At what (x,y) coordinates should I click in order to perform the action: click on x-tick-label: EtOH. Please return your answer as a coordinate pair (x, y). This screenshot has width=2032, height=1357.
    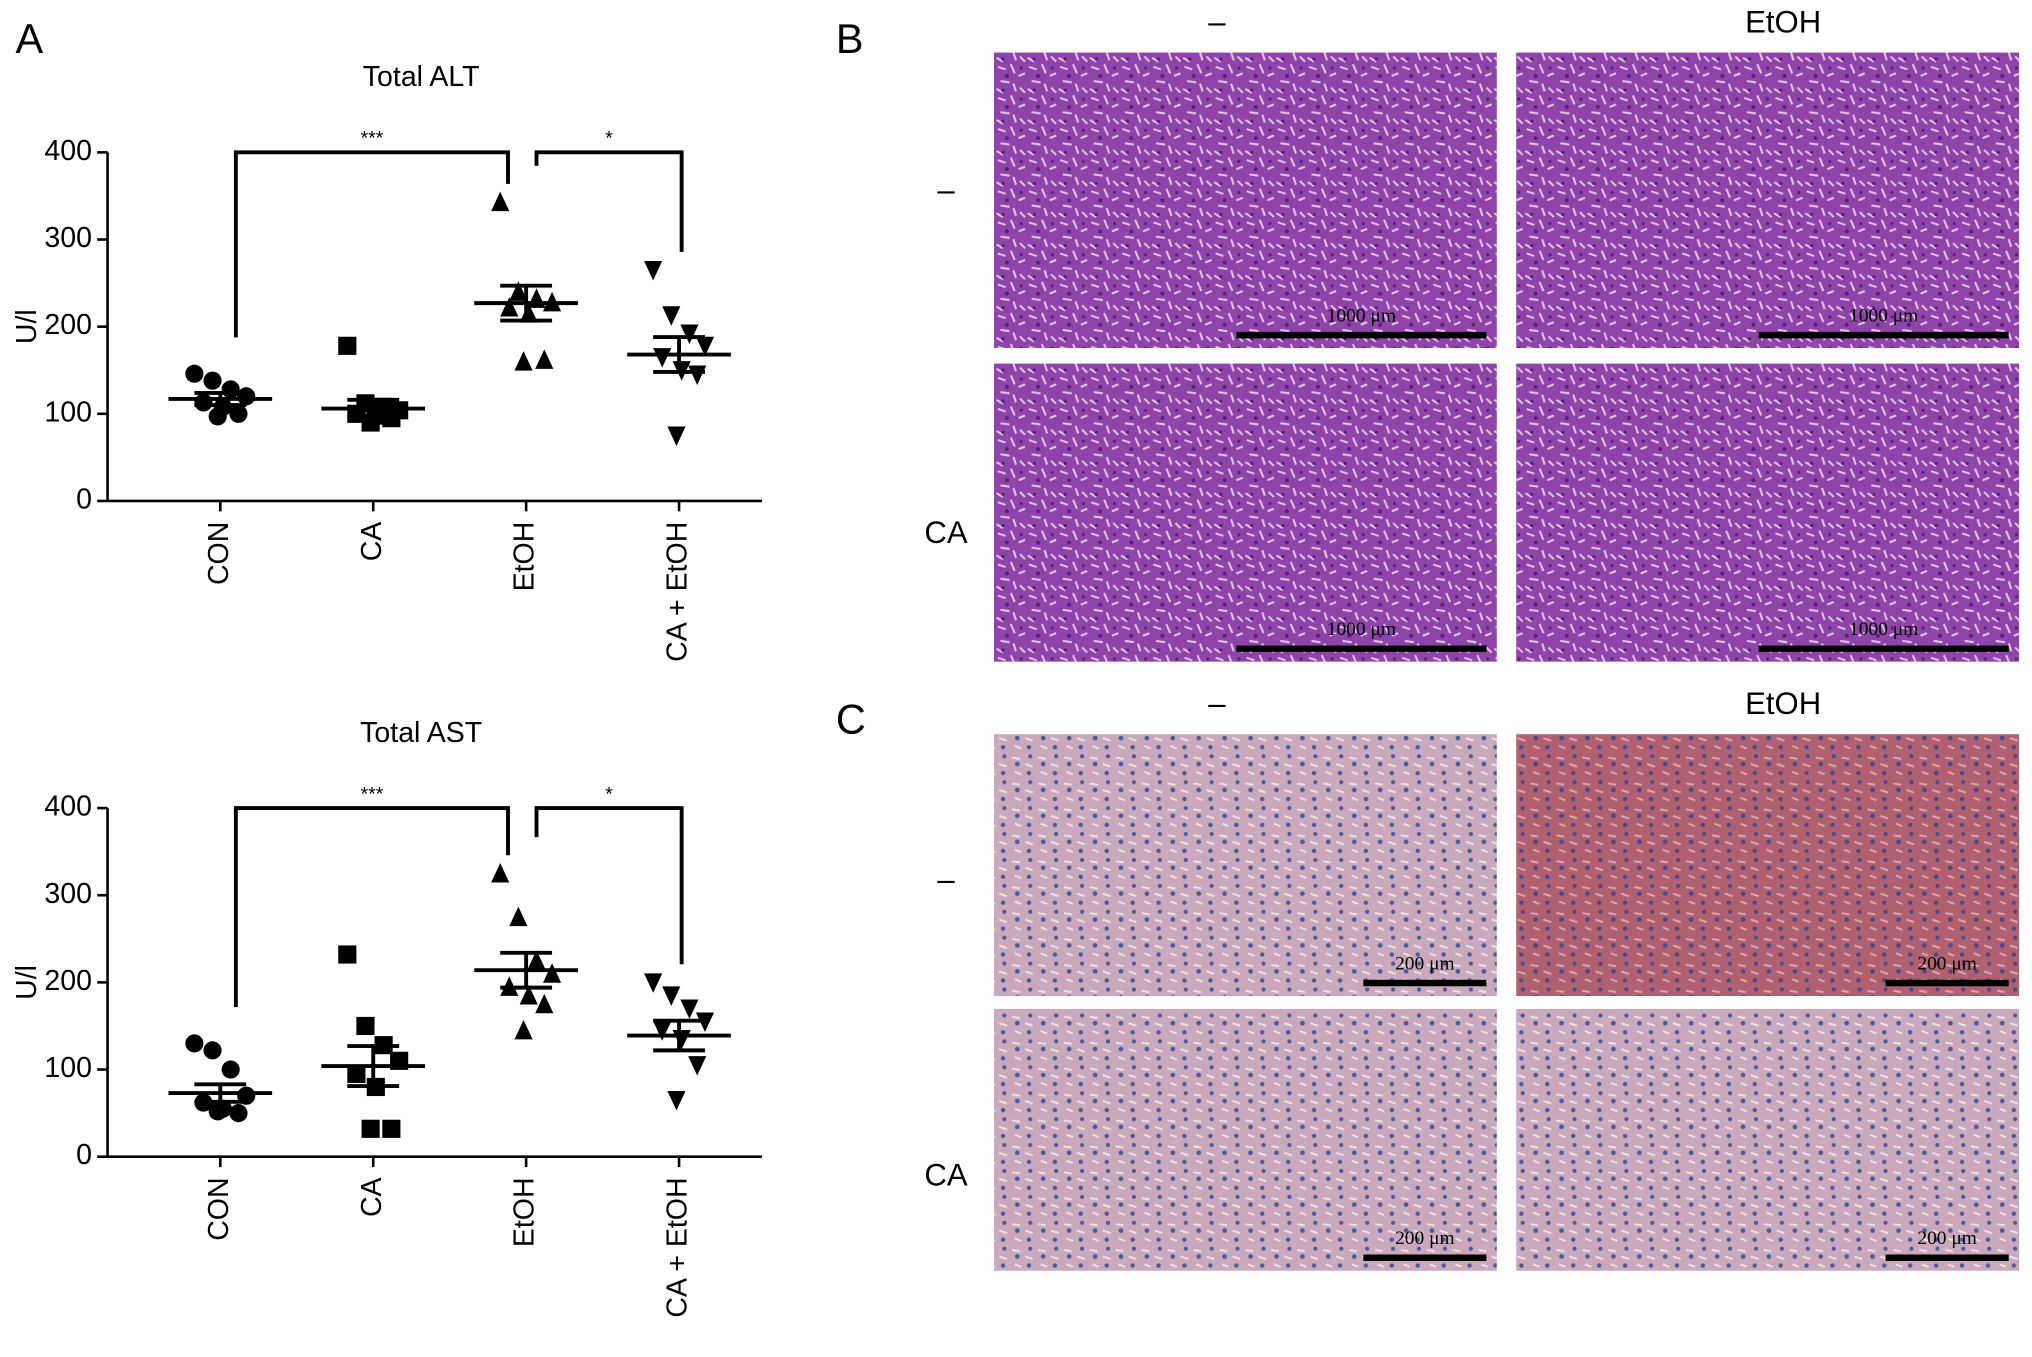
    Looking at the image, I should click on (525, 1212).